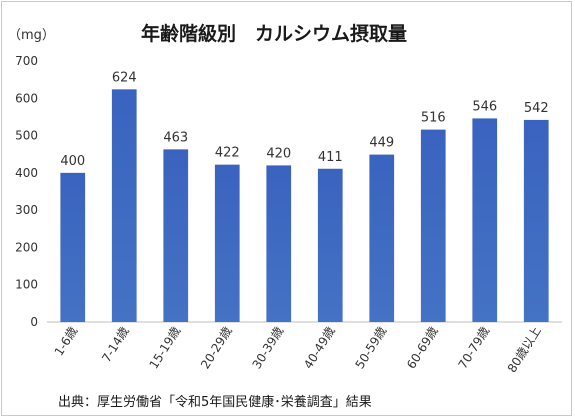 Image resolution: width=575 pixels, height=419 pixels. Describe the element at coordinates (26, 210) in the screenshot. I see `y-tick-label: 300` at that location.